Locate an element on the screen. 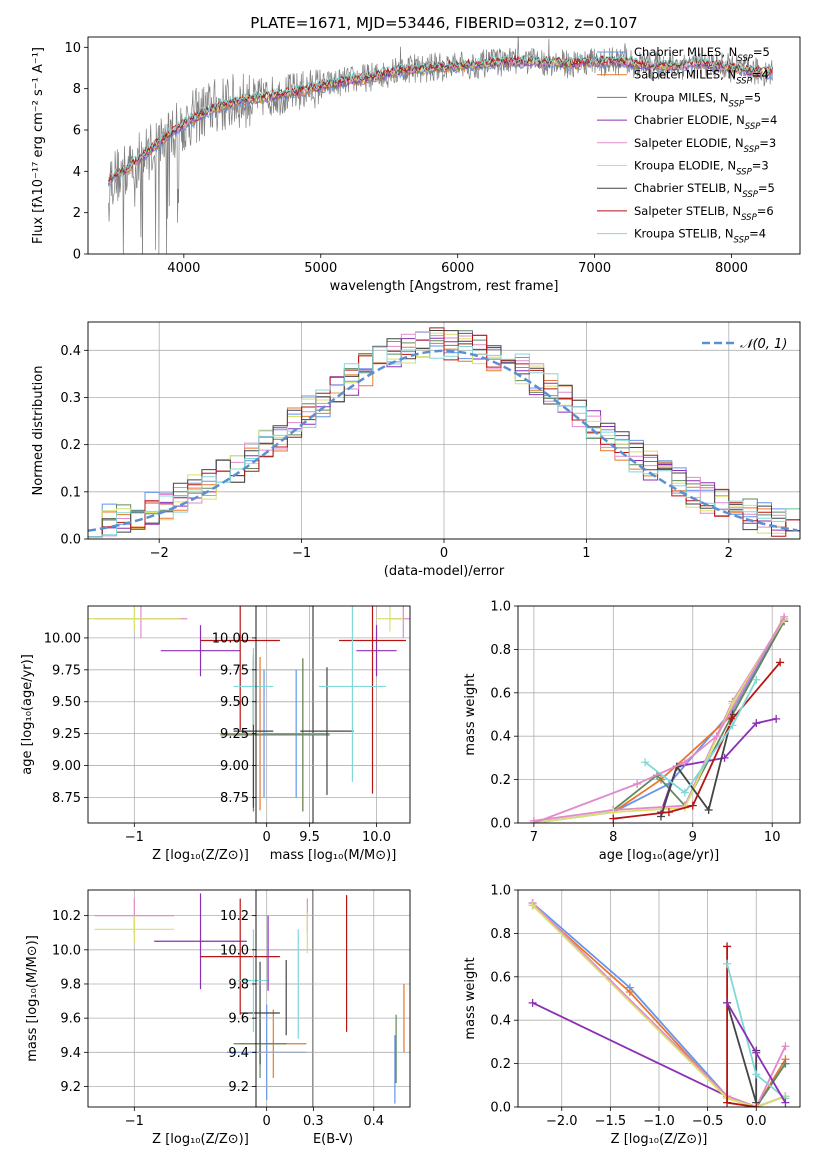 The width and height of the screenshot is (819, 1170). x-tick-label: −1.5 is located at coordinates (611, 1121).